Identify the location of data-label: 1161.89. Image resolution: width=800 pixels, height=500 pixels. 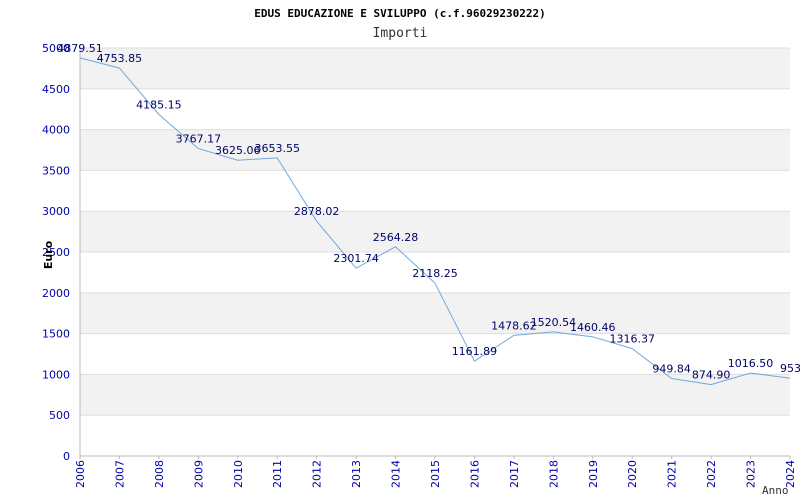
(475, 351).